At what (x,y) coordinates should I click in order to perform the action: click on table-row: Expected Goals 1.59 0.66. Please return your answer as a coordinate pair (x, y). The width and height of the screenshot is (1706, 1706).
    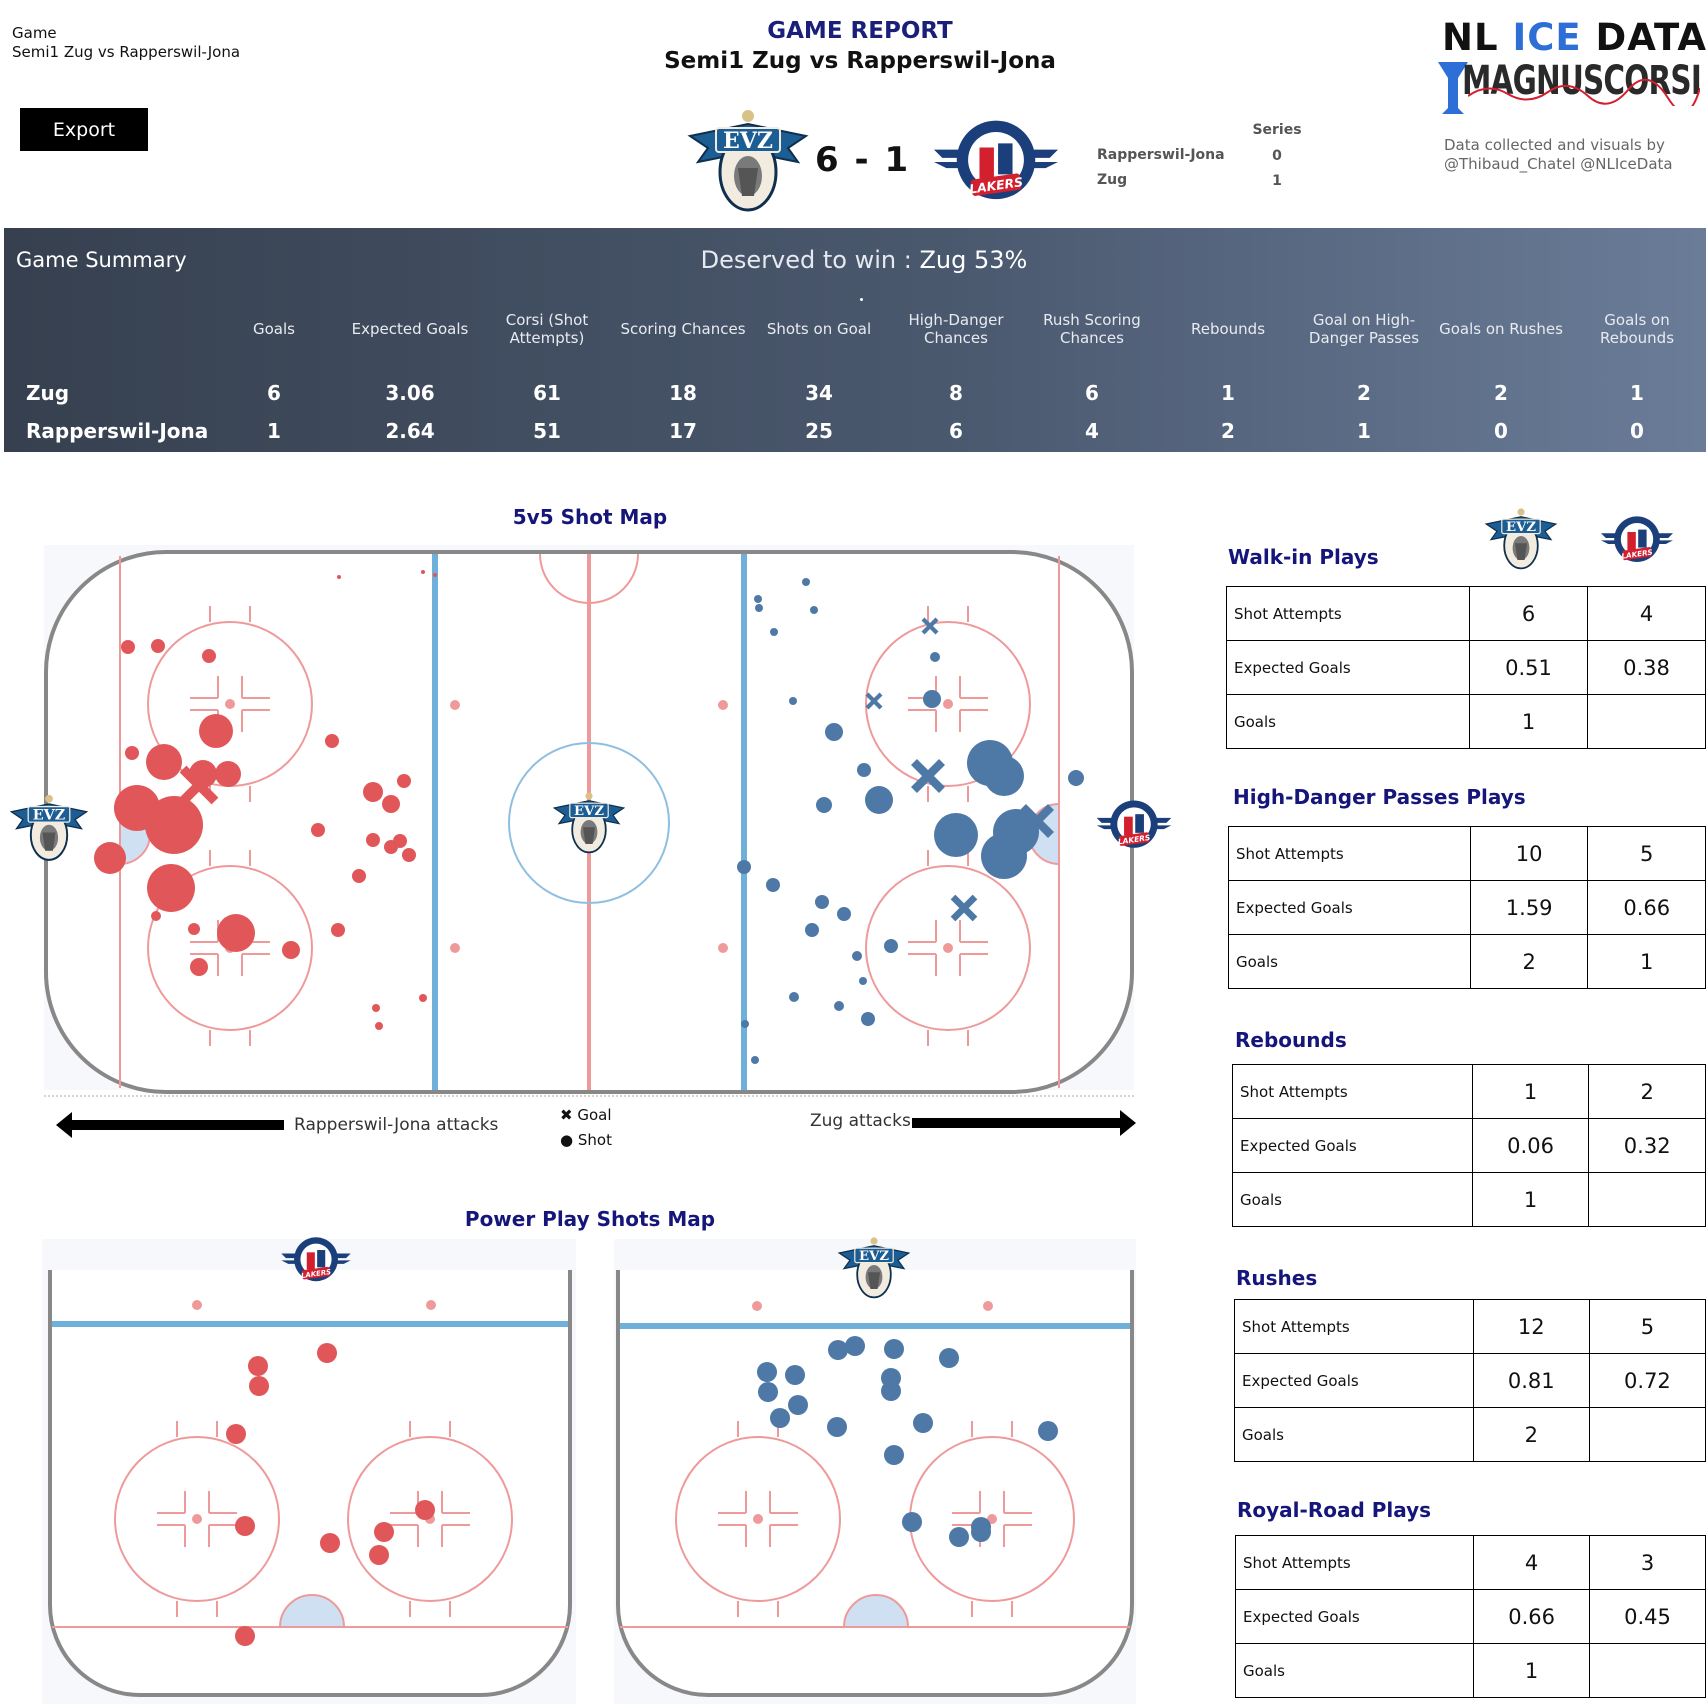
    Looking at the image, I should click on (1467, 907).